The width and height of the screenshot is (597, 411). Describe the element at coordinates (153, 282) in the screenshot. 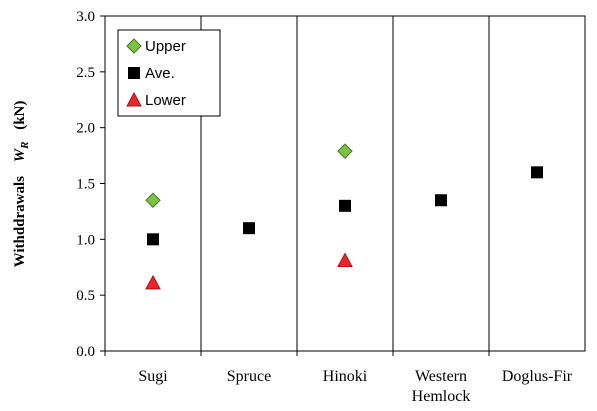

I see `point-lower-sugi` at that location.